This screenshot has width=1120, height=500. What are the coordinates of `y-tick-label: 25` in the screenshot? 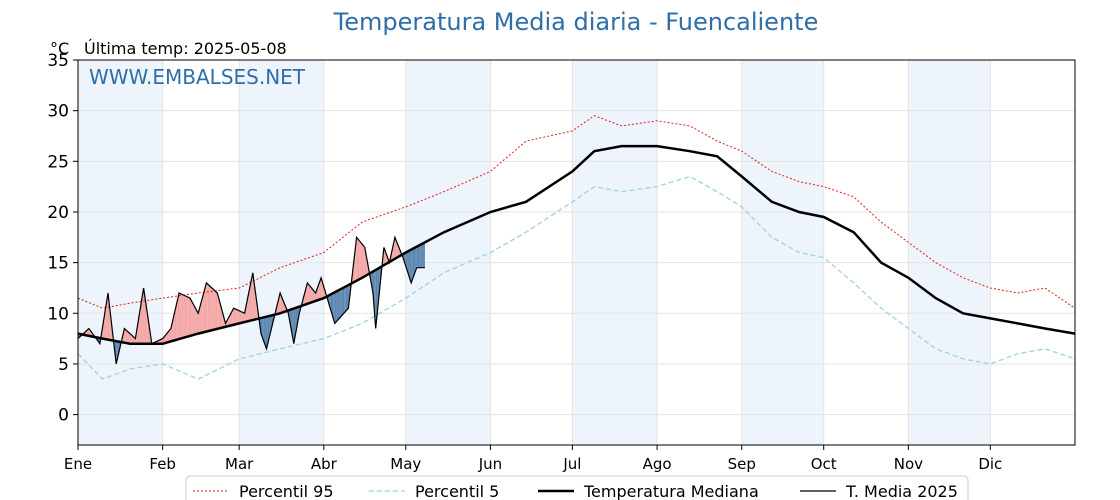 It's located at (58, 162).